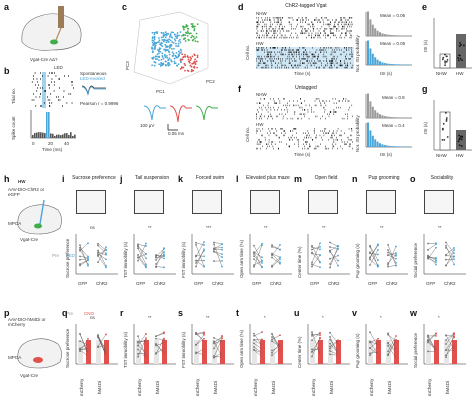 This screenshot has height=402, width=474. Describe the element at coordinates (304, 109) in the screenshot. I see `raster-f-nhw` at that location.